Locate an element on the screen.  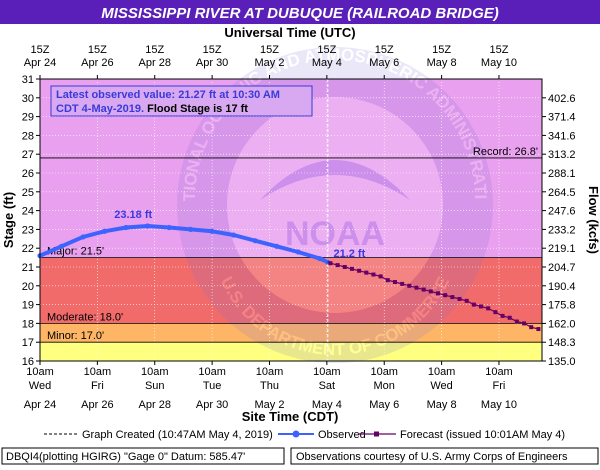
forecast-series-markers is located at coordinates (434, 296).